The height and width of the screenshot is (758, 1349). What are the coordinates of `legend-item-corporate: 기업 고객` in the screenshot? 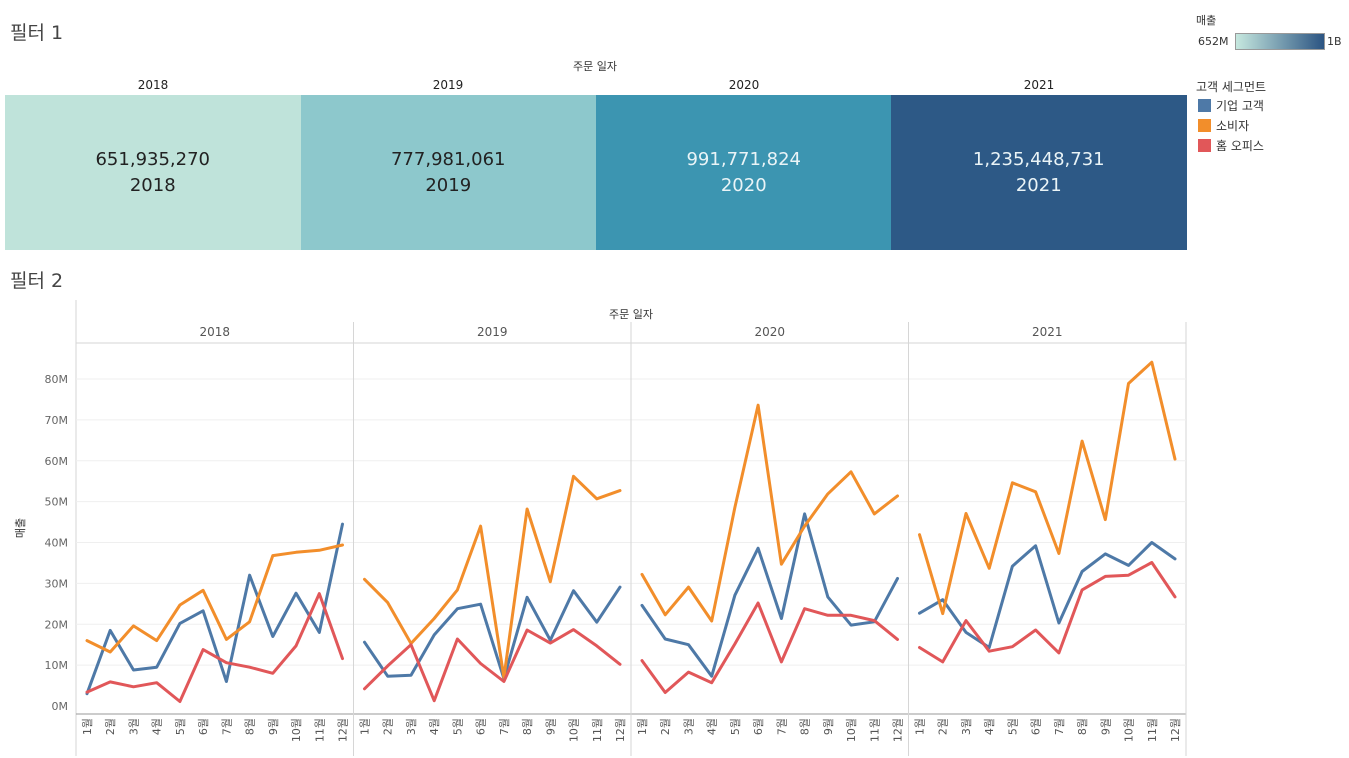 It's located at (1231, 105).